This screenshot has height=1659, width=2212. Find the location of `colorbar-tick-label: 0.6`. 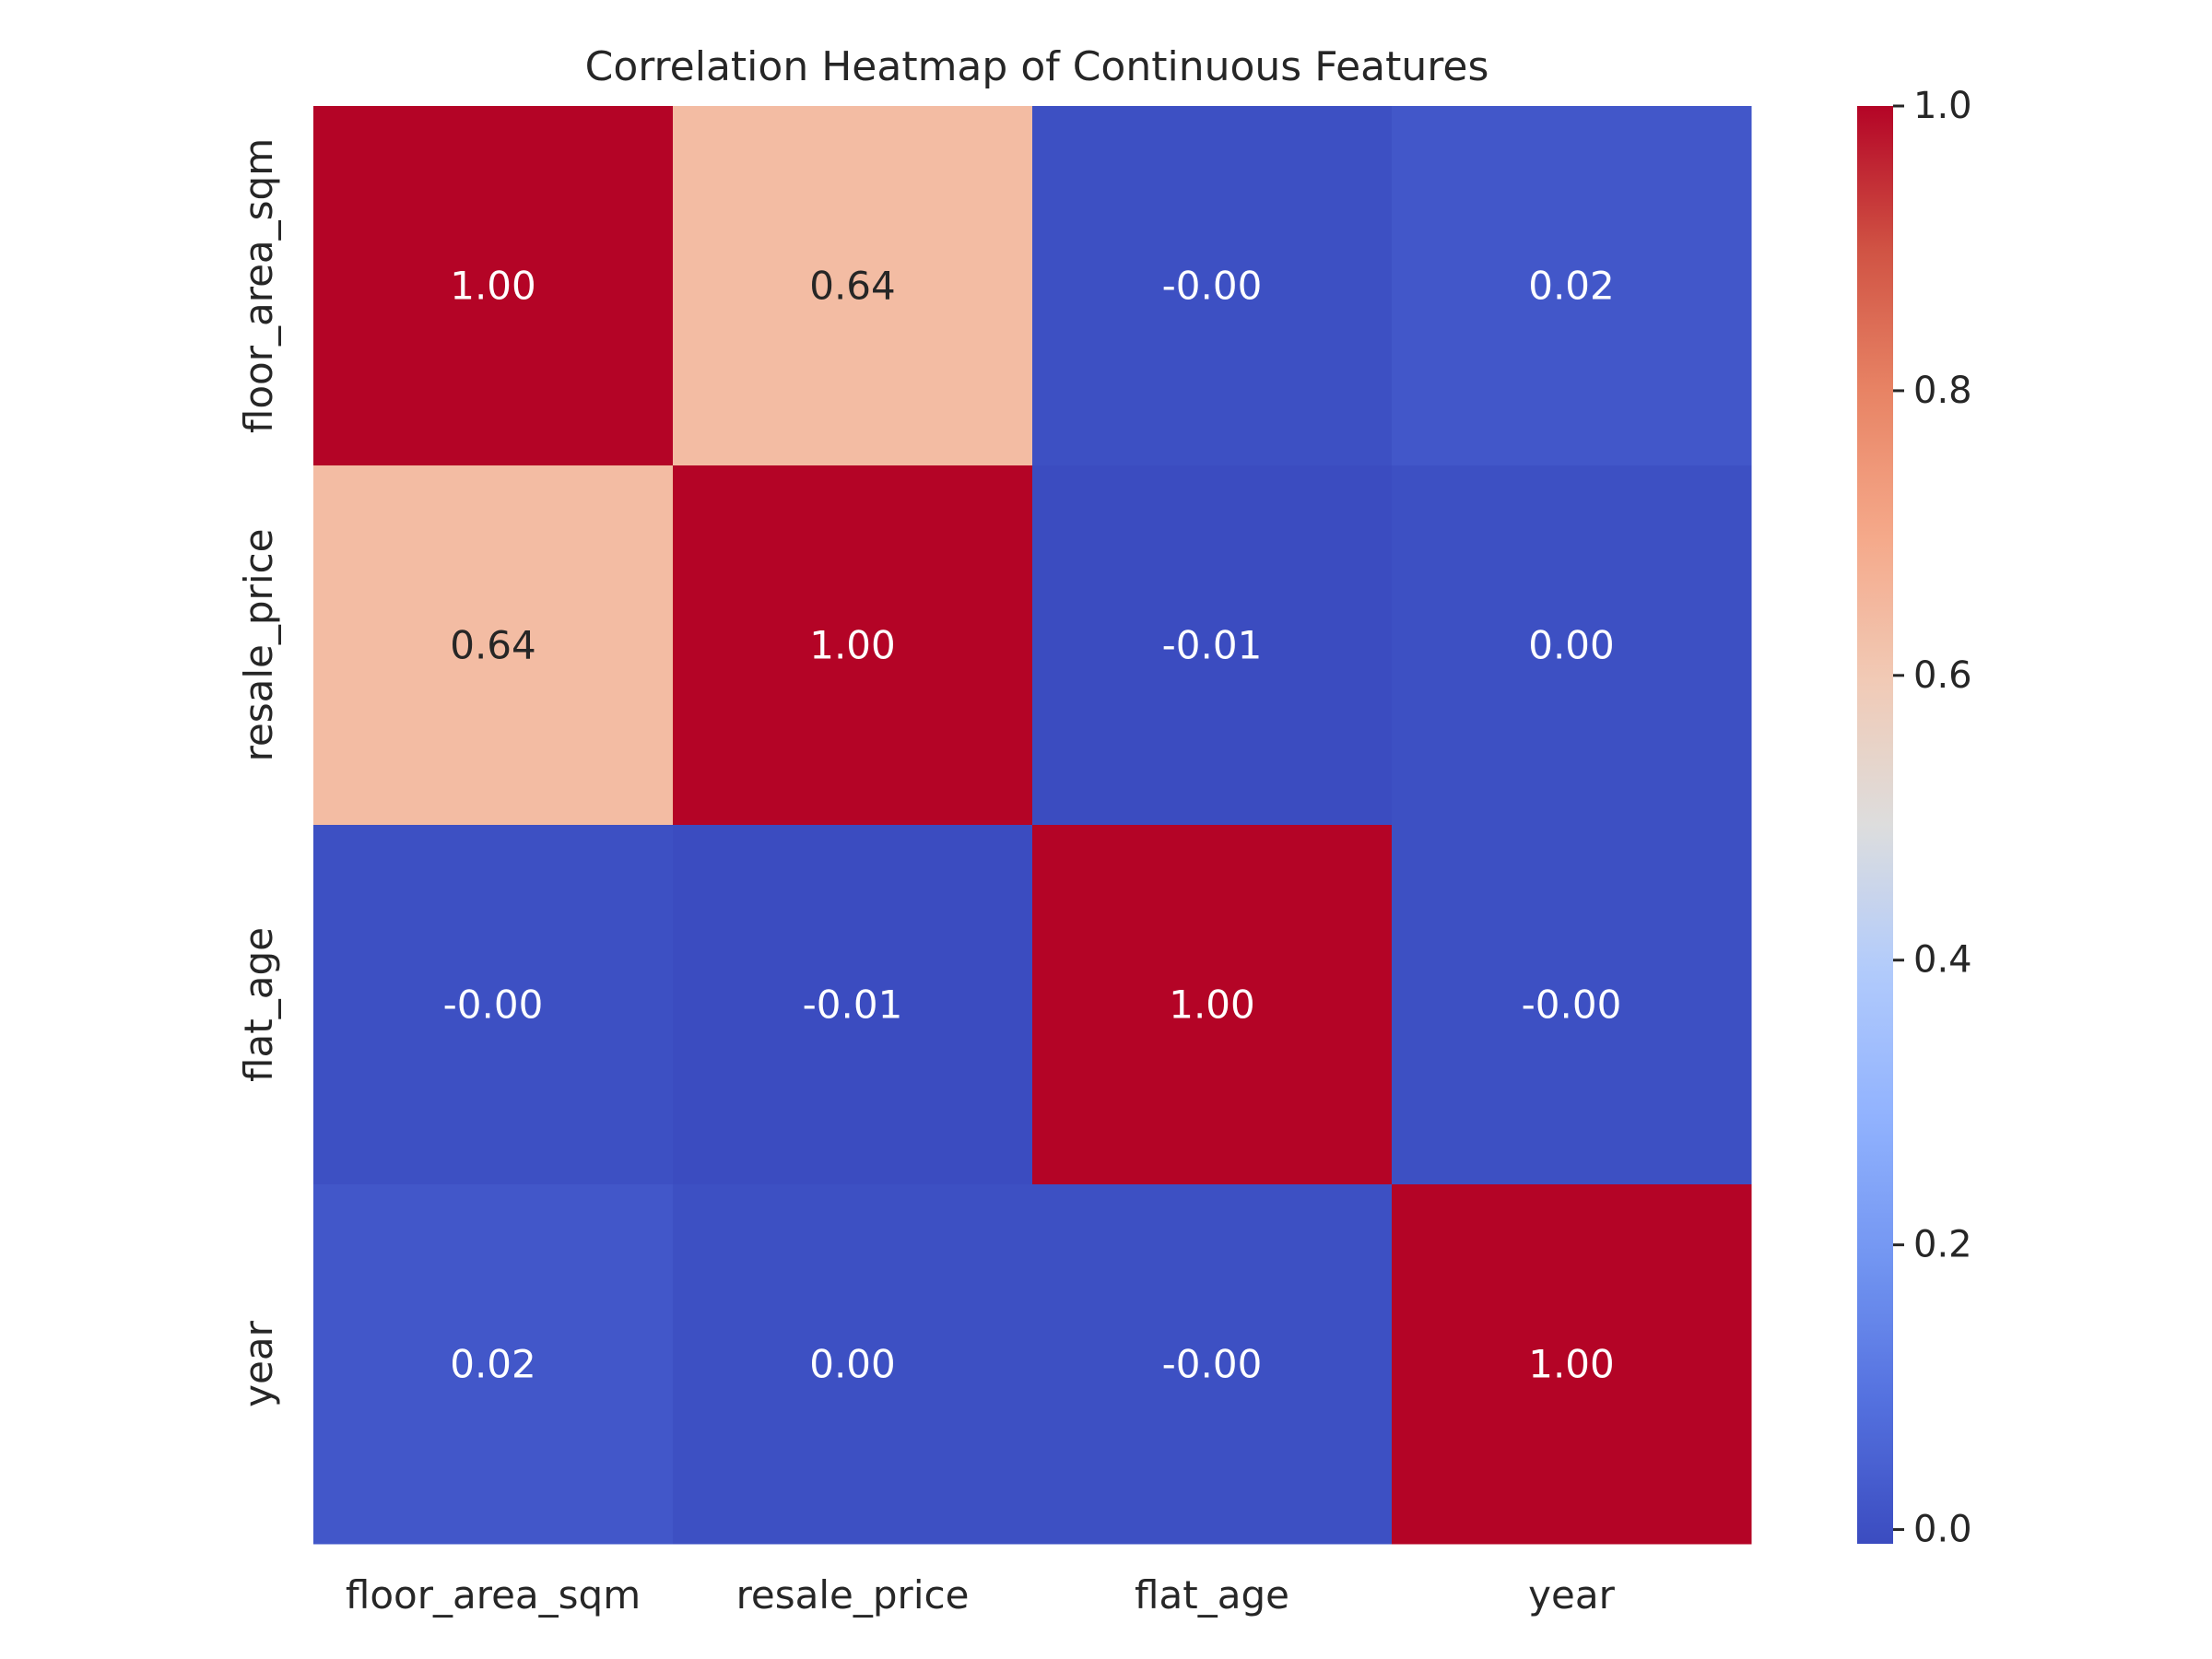

colorbar-tick-label: 0.6 is located at coordinates (1942, 675).